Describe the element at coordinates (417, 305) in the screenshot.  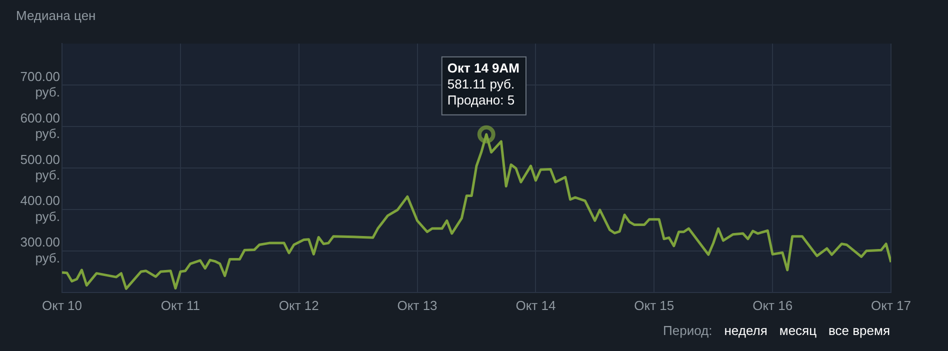
I see `x-tick-label: Окт 13` at that location.